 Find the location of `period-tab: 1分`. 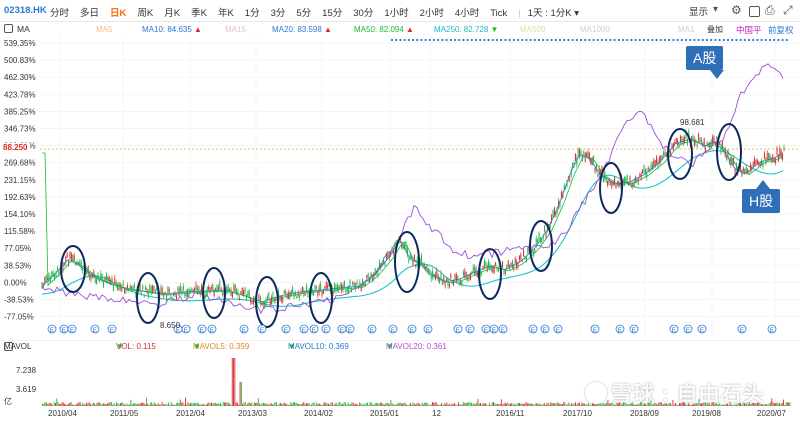

period-tab: 1分 is located at coordinates (252, 13).